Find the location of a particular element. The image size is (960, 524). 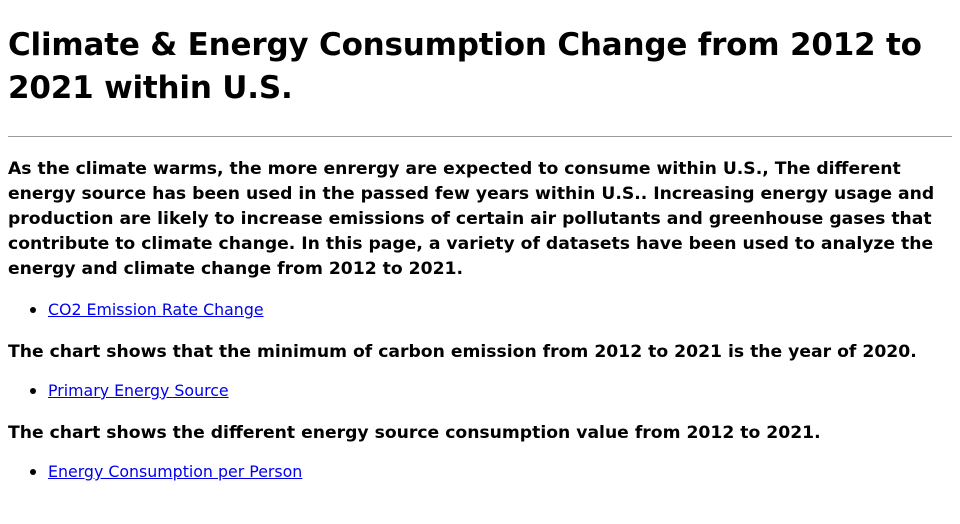

section-list-consumption: Energy Consumption per Person is located at coordinates (480, 472).